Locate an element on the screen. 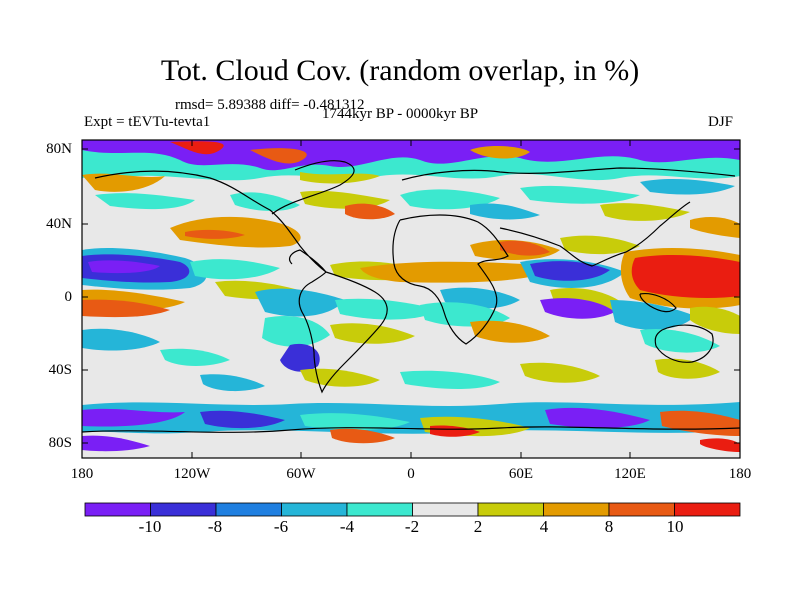 This screenshot has width=800, height=600. colorbar is located at coordinates (412, 509).